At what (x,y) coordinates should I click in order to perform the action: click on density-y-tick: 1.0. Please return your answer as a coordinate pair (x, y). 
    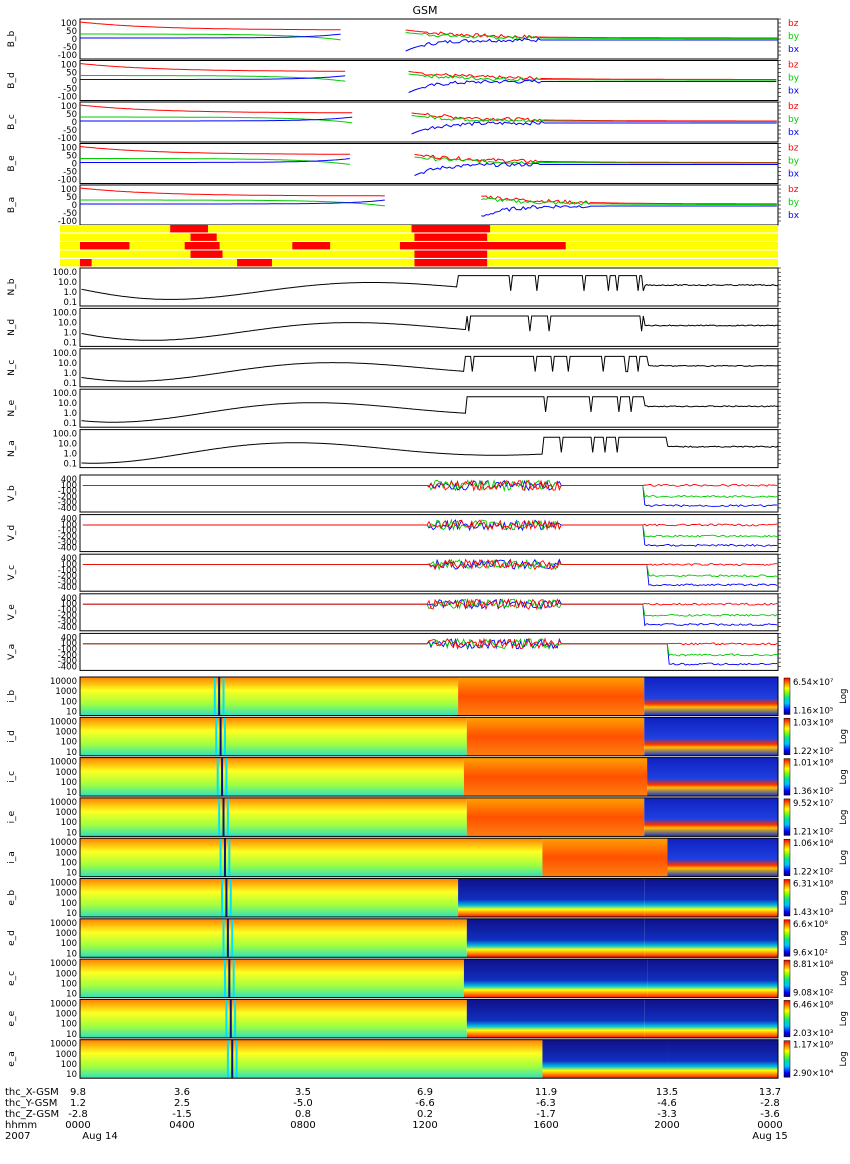
    Looking at the image, I should click on (70, 374).